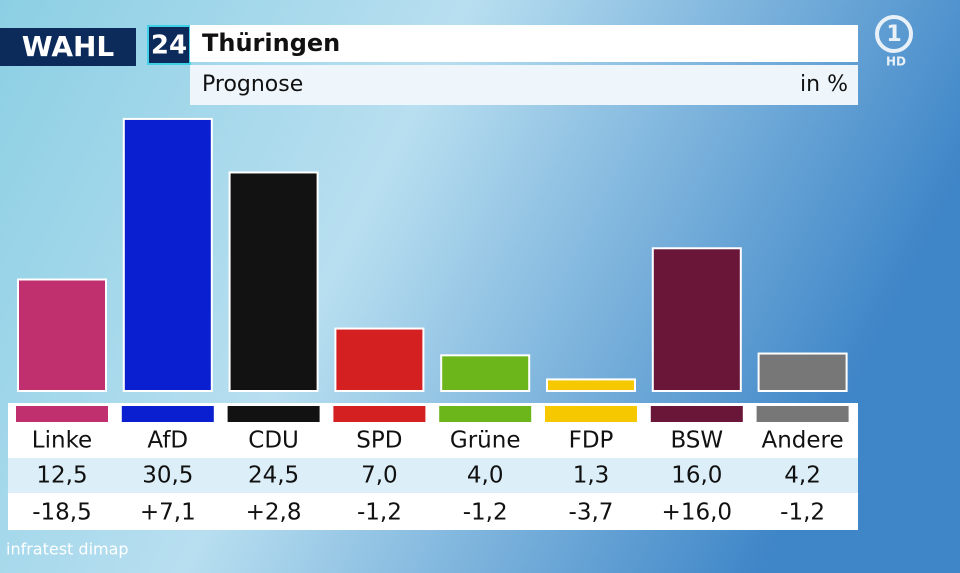 The height and width of the screenshot is (573, 960). Describe the element at coordinates (485, 441) in the screenshot. I see `category-label: Grüne` at that location.